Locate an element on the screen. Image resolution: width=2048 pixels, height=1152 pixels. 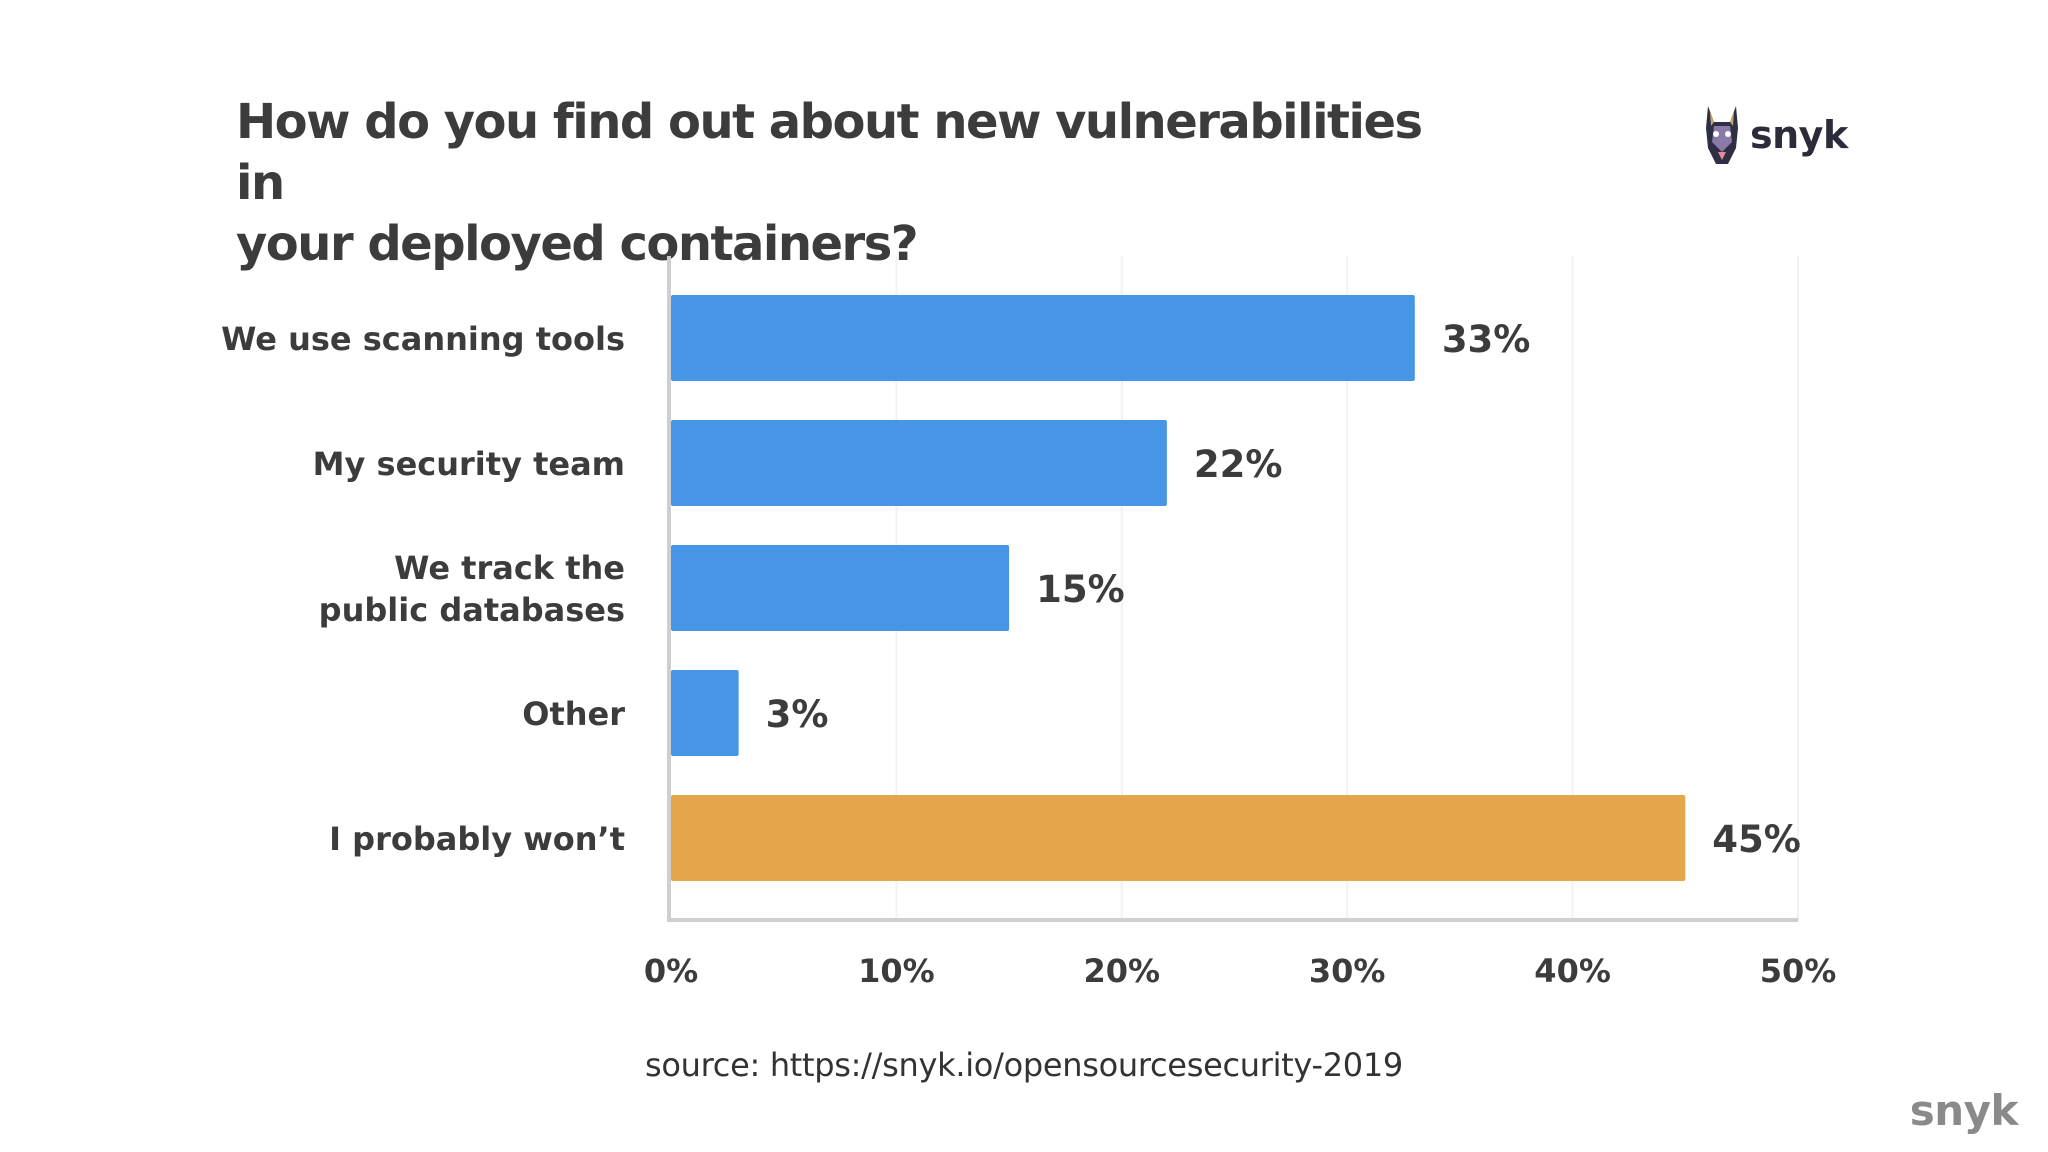
brand-logo-text: snyk is located at coordinates (1799, 135).